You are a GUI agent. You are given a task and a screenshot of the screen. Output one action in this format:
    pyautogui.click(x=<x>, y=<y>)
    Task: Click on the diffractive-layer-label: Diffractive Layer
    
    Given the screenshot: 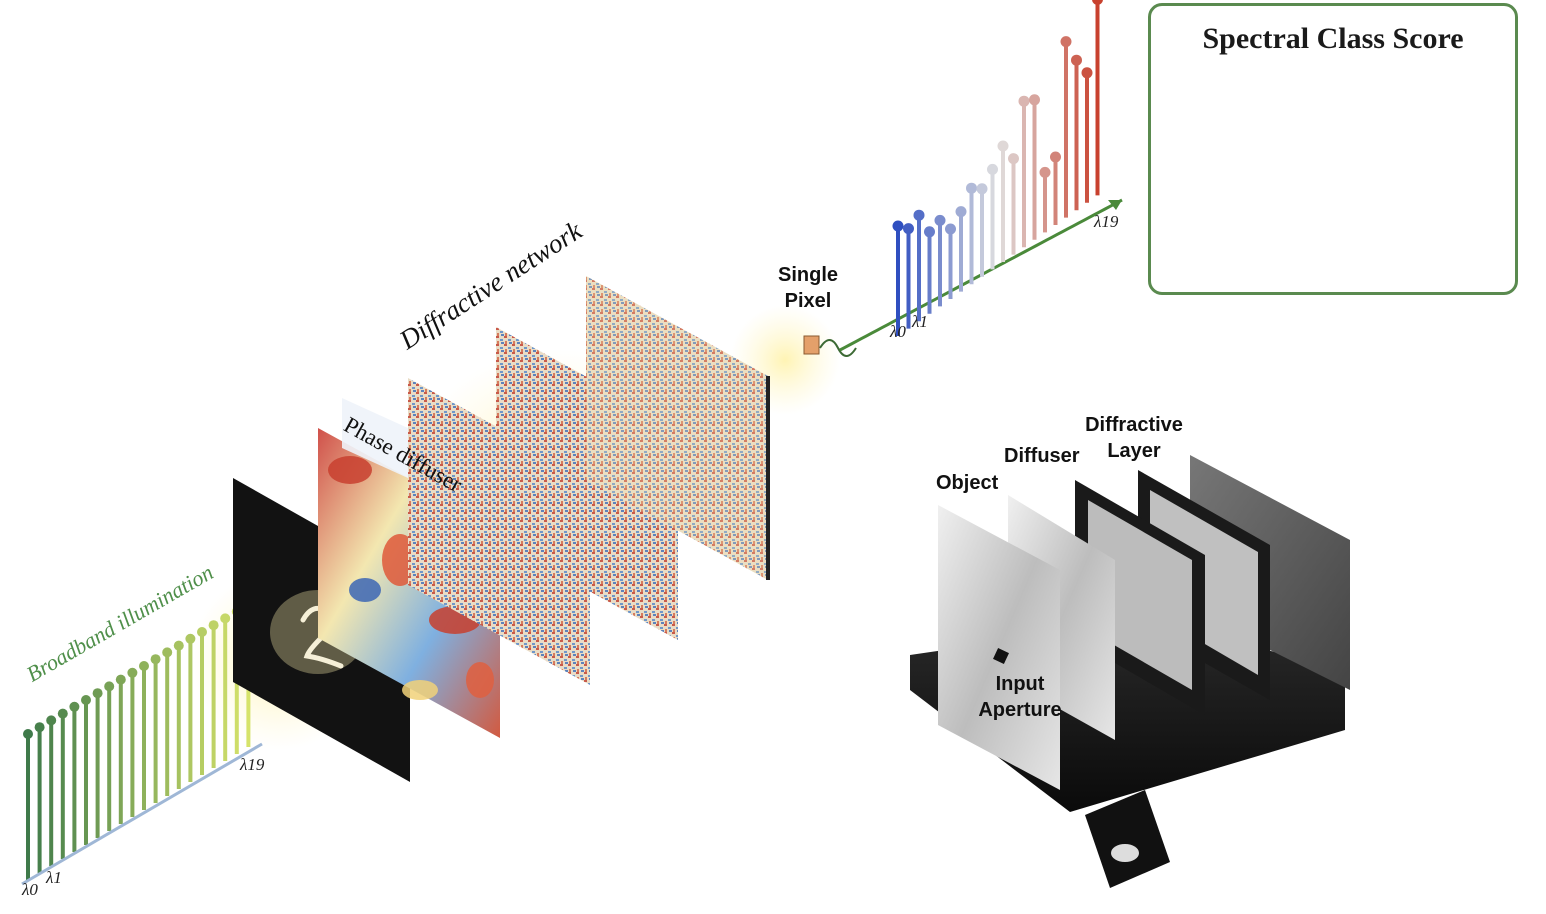 What is the action you would take?
    pyautogui.click(x=1134, y=438)
    